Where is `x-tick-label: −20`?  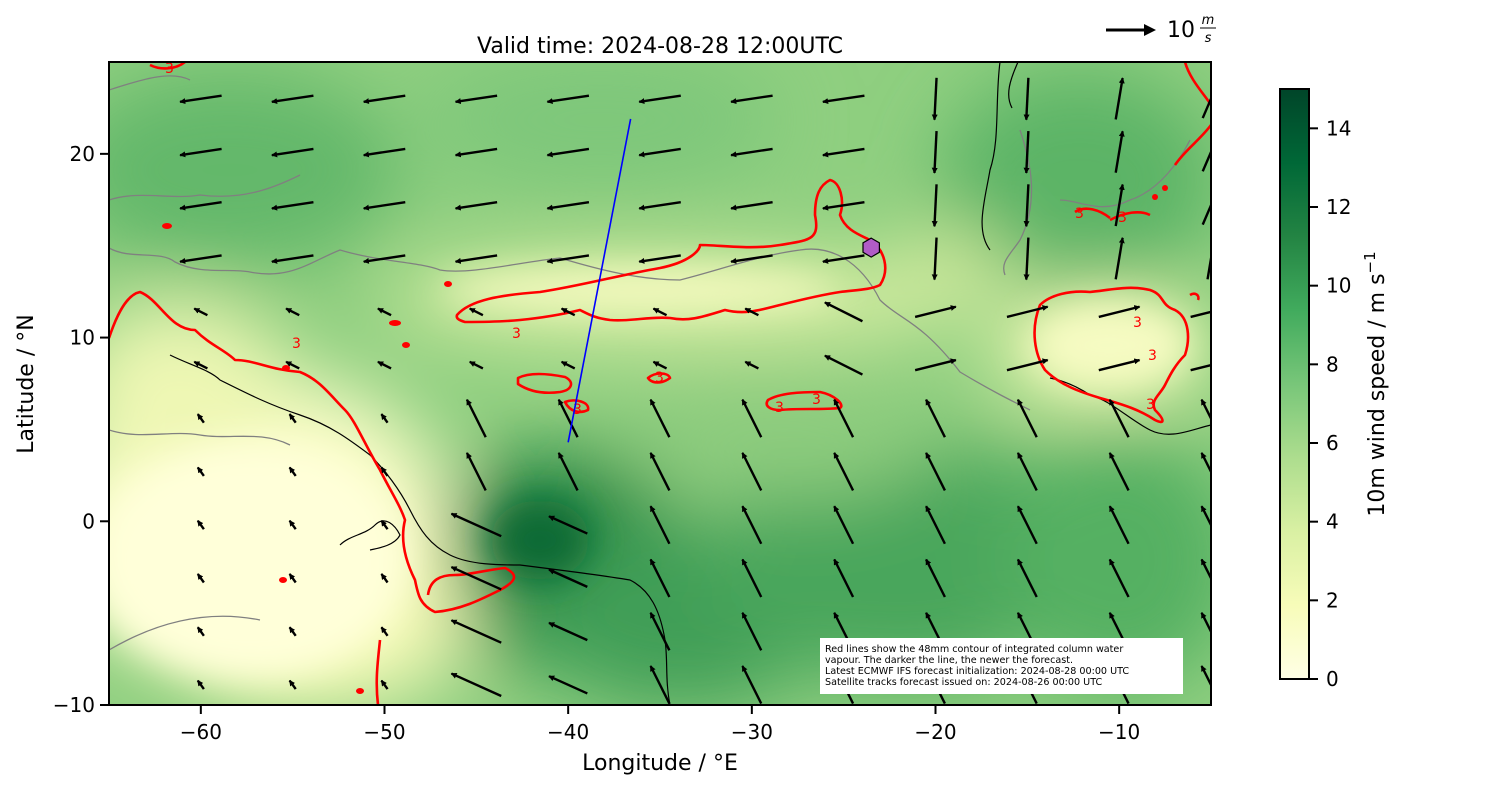 x-tick-label: −20 is located at coordinates (935, 732).